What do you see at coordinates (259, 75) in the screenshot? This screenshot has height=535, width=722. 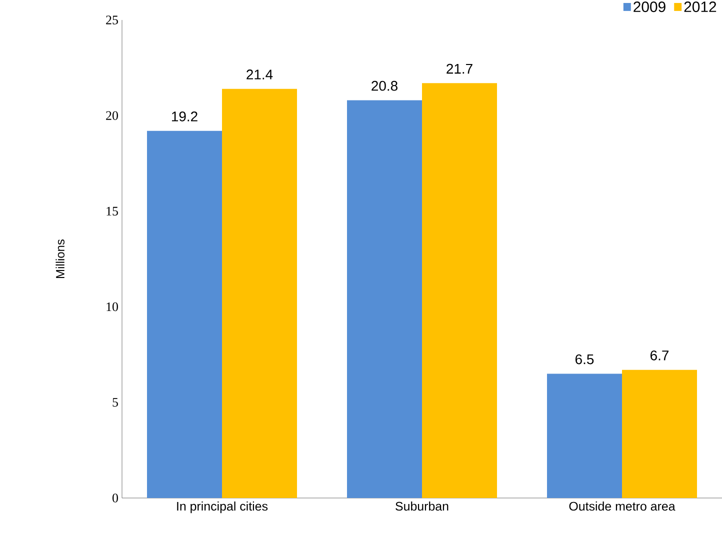 I see `data-label: 21.4` at bounding box center [259, 75].